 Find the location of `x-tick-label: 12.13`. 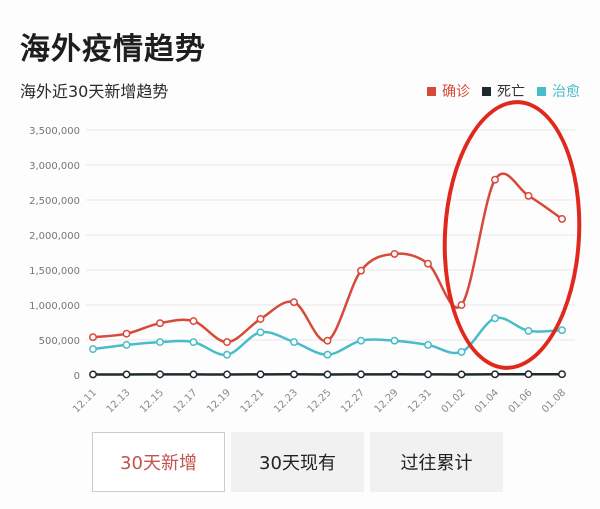

x-tick-label: 12.13 is located at coordinates (119, 401).